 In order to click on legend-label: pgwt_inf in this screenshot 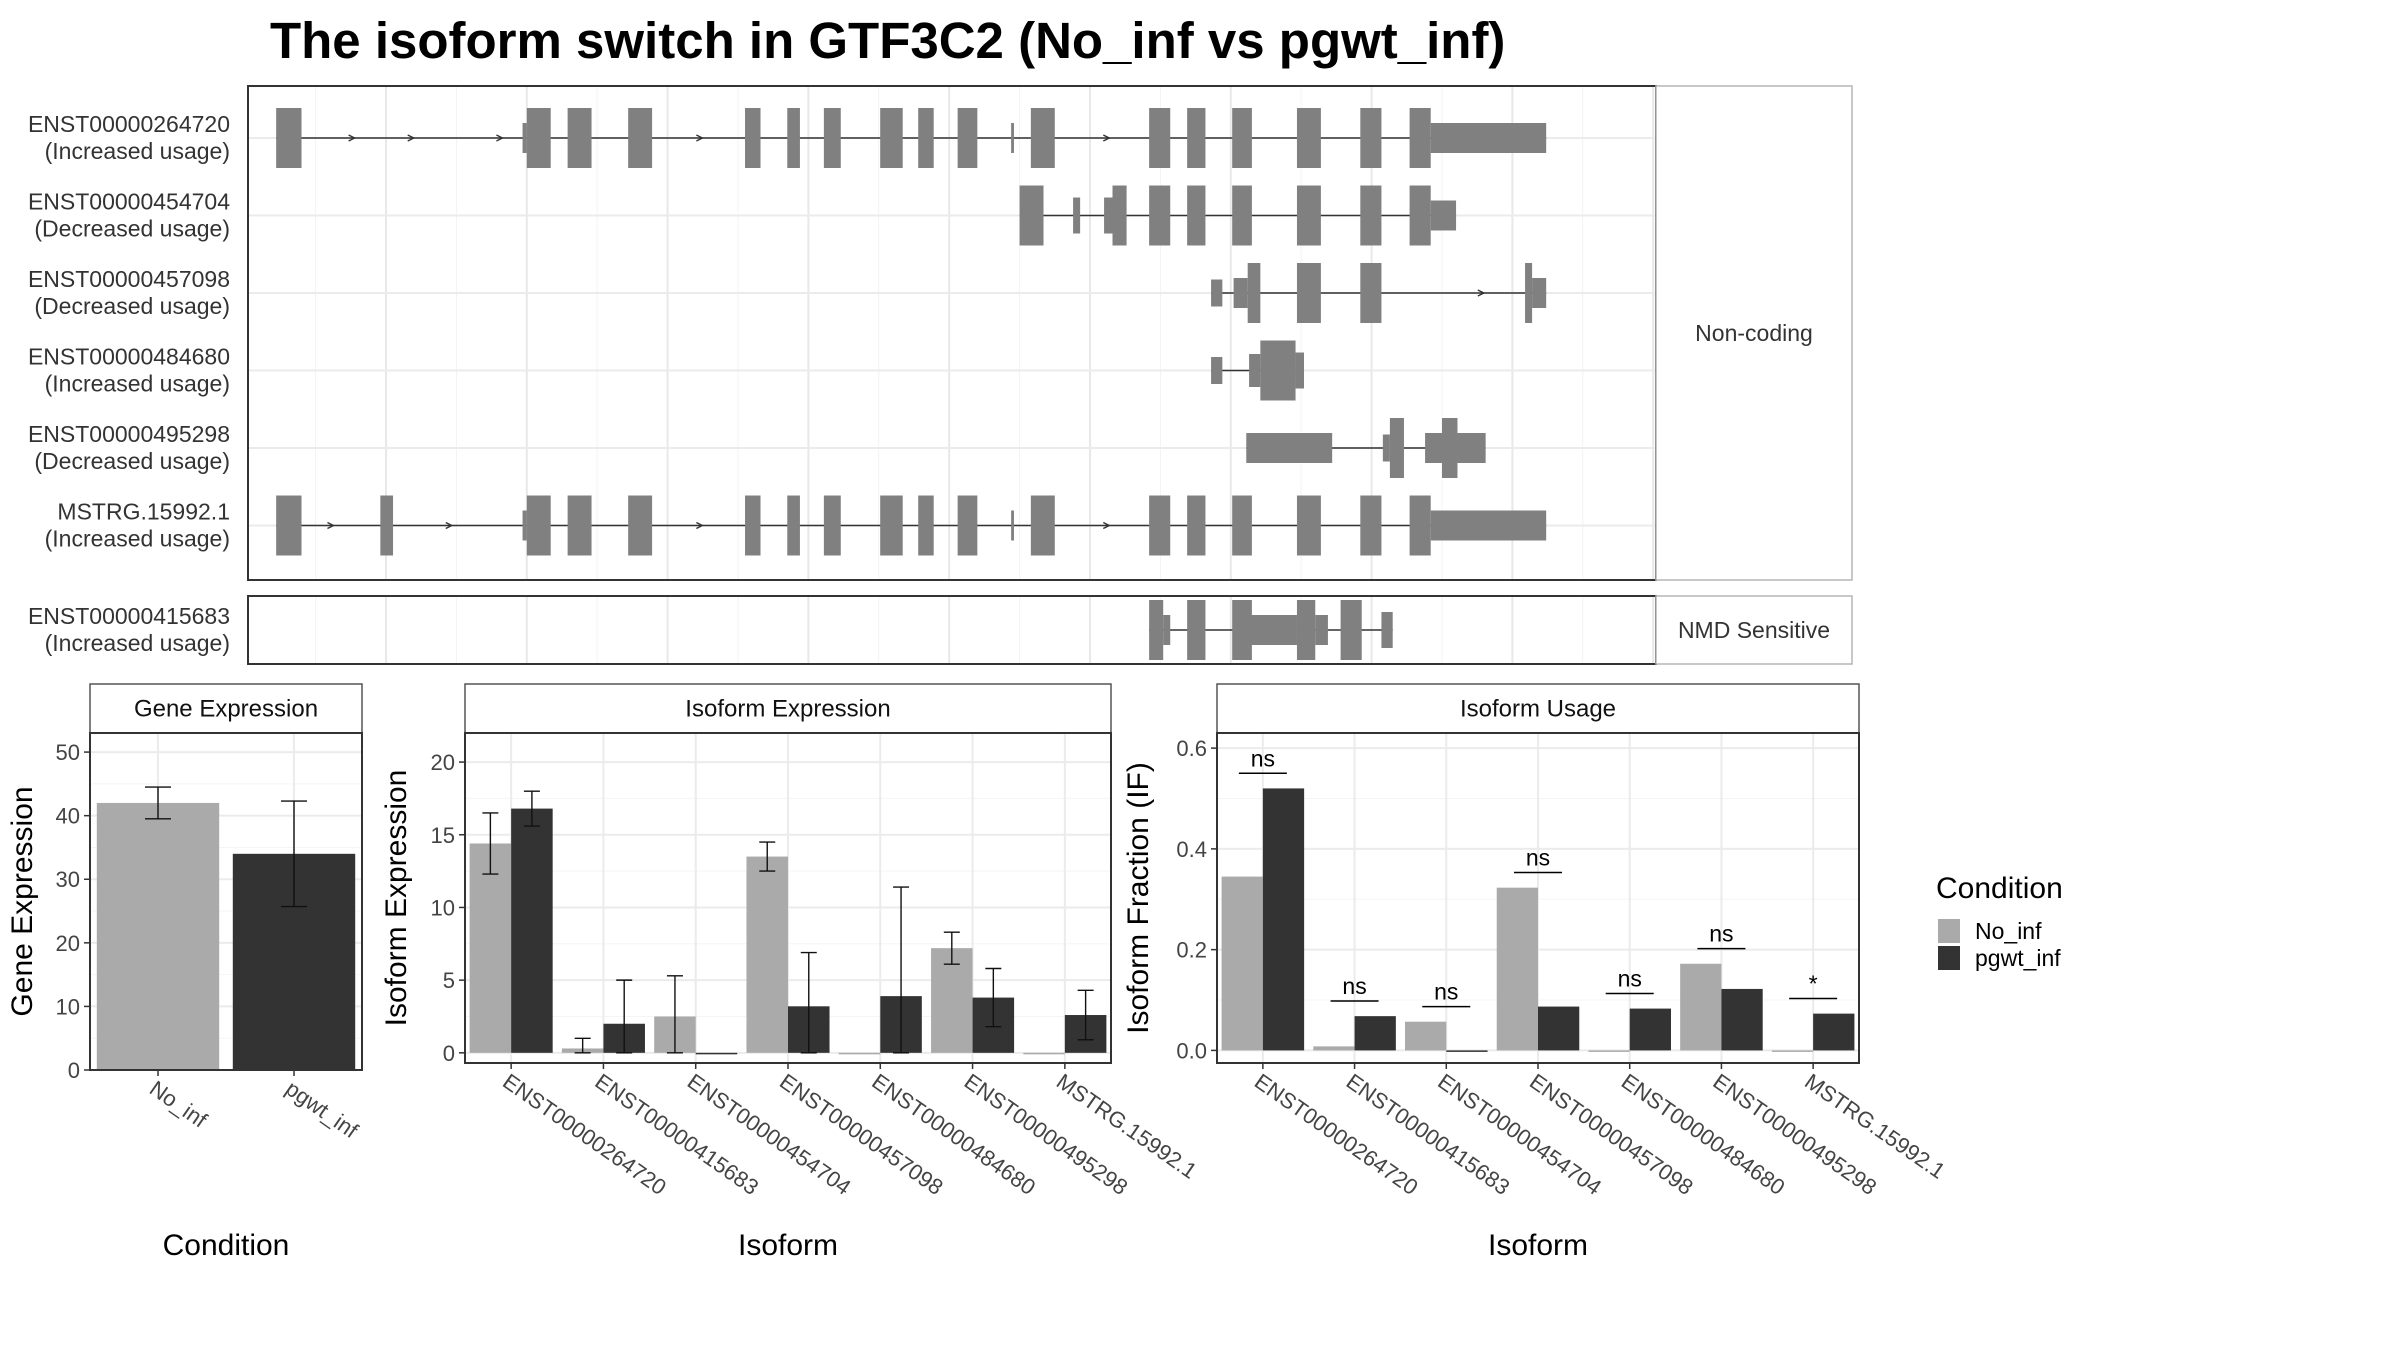, I will do `click(2018, 958)`.